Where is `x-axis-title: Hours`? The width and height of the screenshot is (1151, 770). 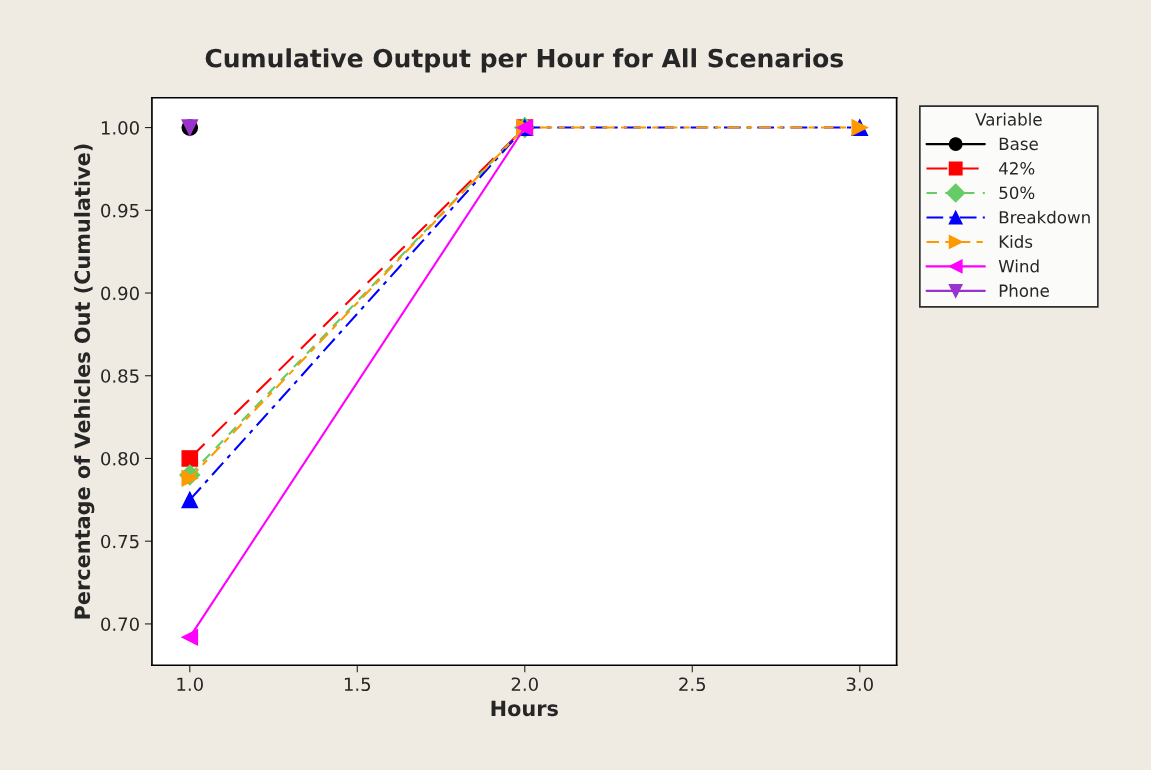 x-axis-title: Hours is located at coordinates (524, 708).